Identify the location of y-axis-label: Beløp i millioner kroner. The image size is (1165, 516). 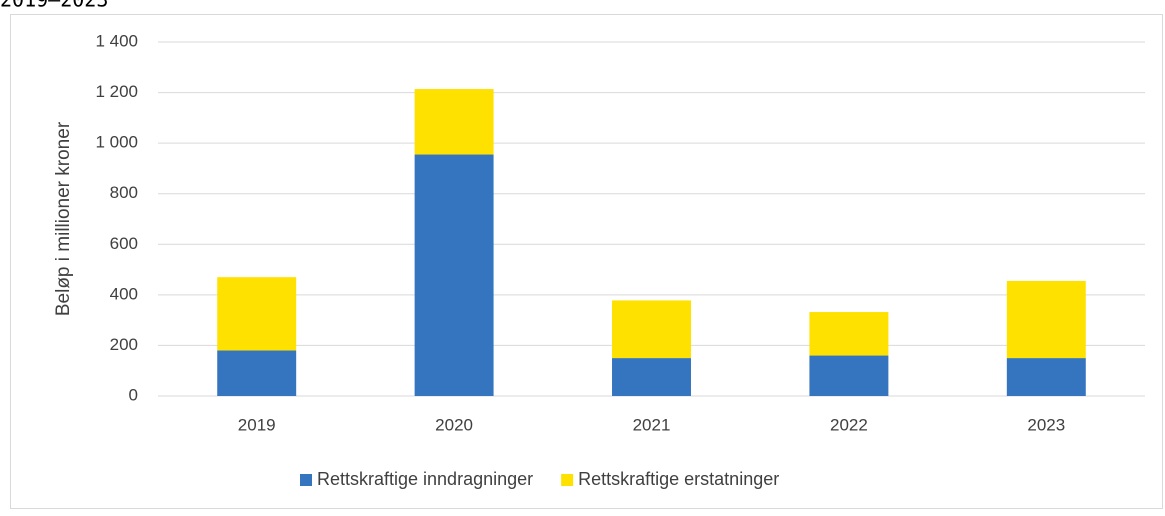
(63, 218).